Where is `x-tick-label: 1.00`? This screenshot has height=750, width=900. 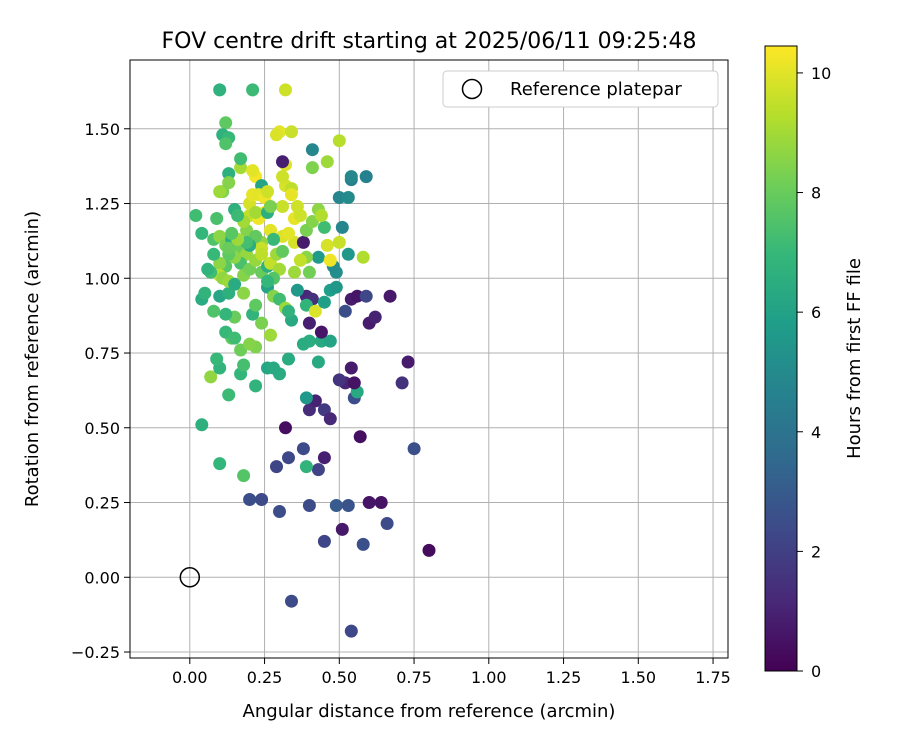 x-tick-label: 1.00 is located at coordinates (489, 677).